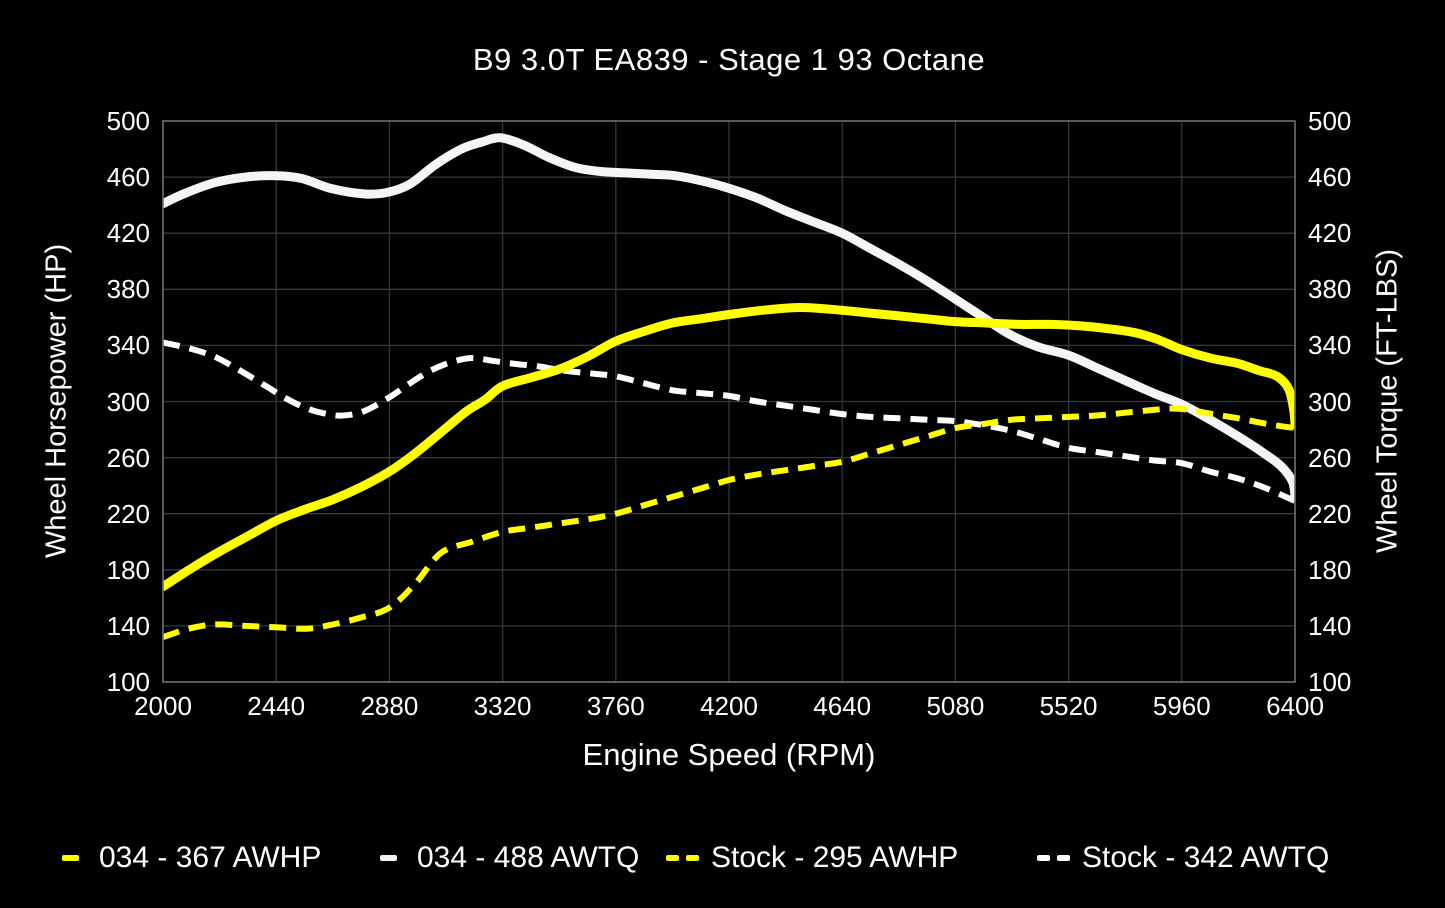  What do you see at coordinates (1330, 177) in the screenshot?
I see `y-right-tick-460: 460` at bounding box center [1330, 177].